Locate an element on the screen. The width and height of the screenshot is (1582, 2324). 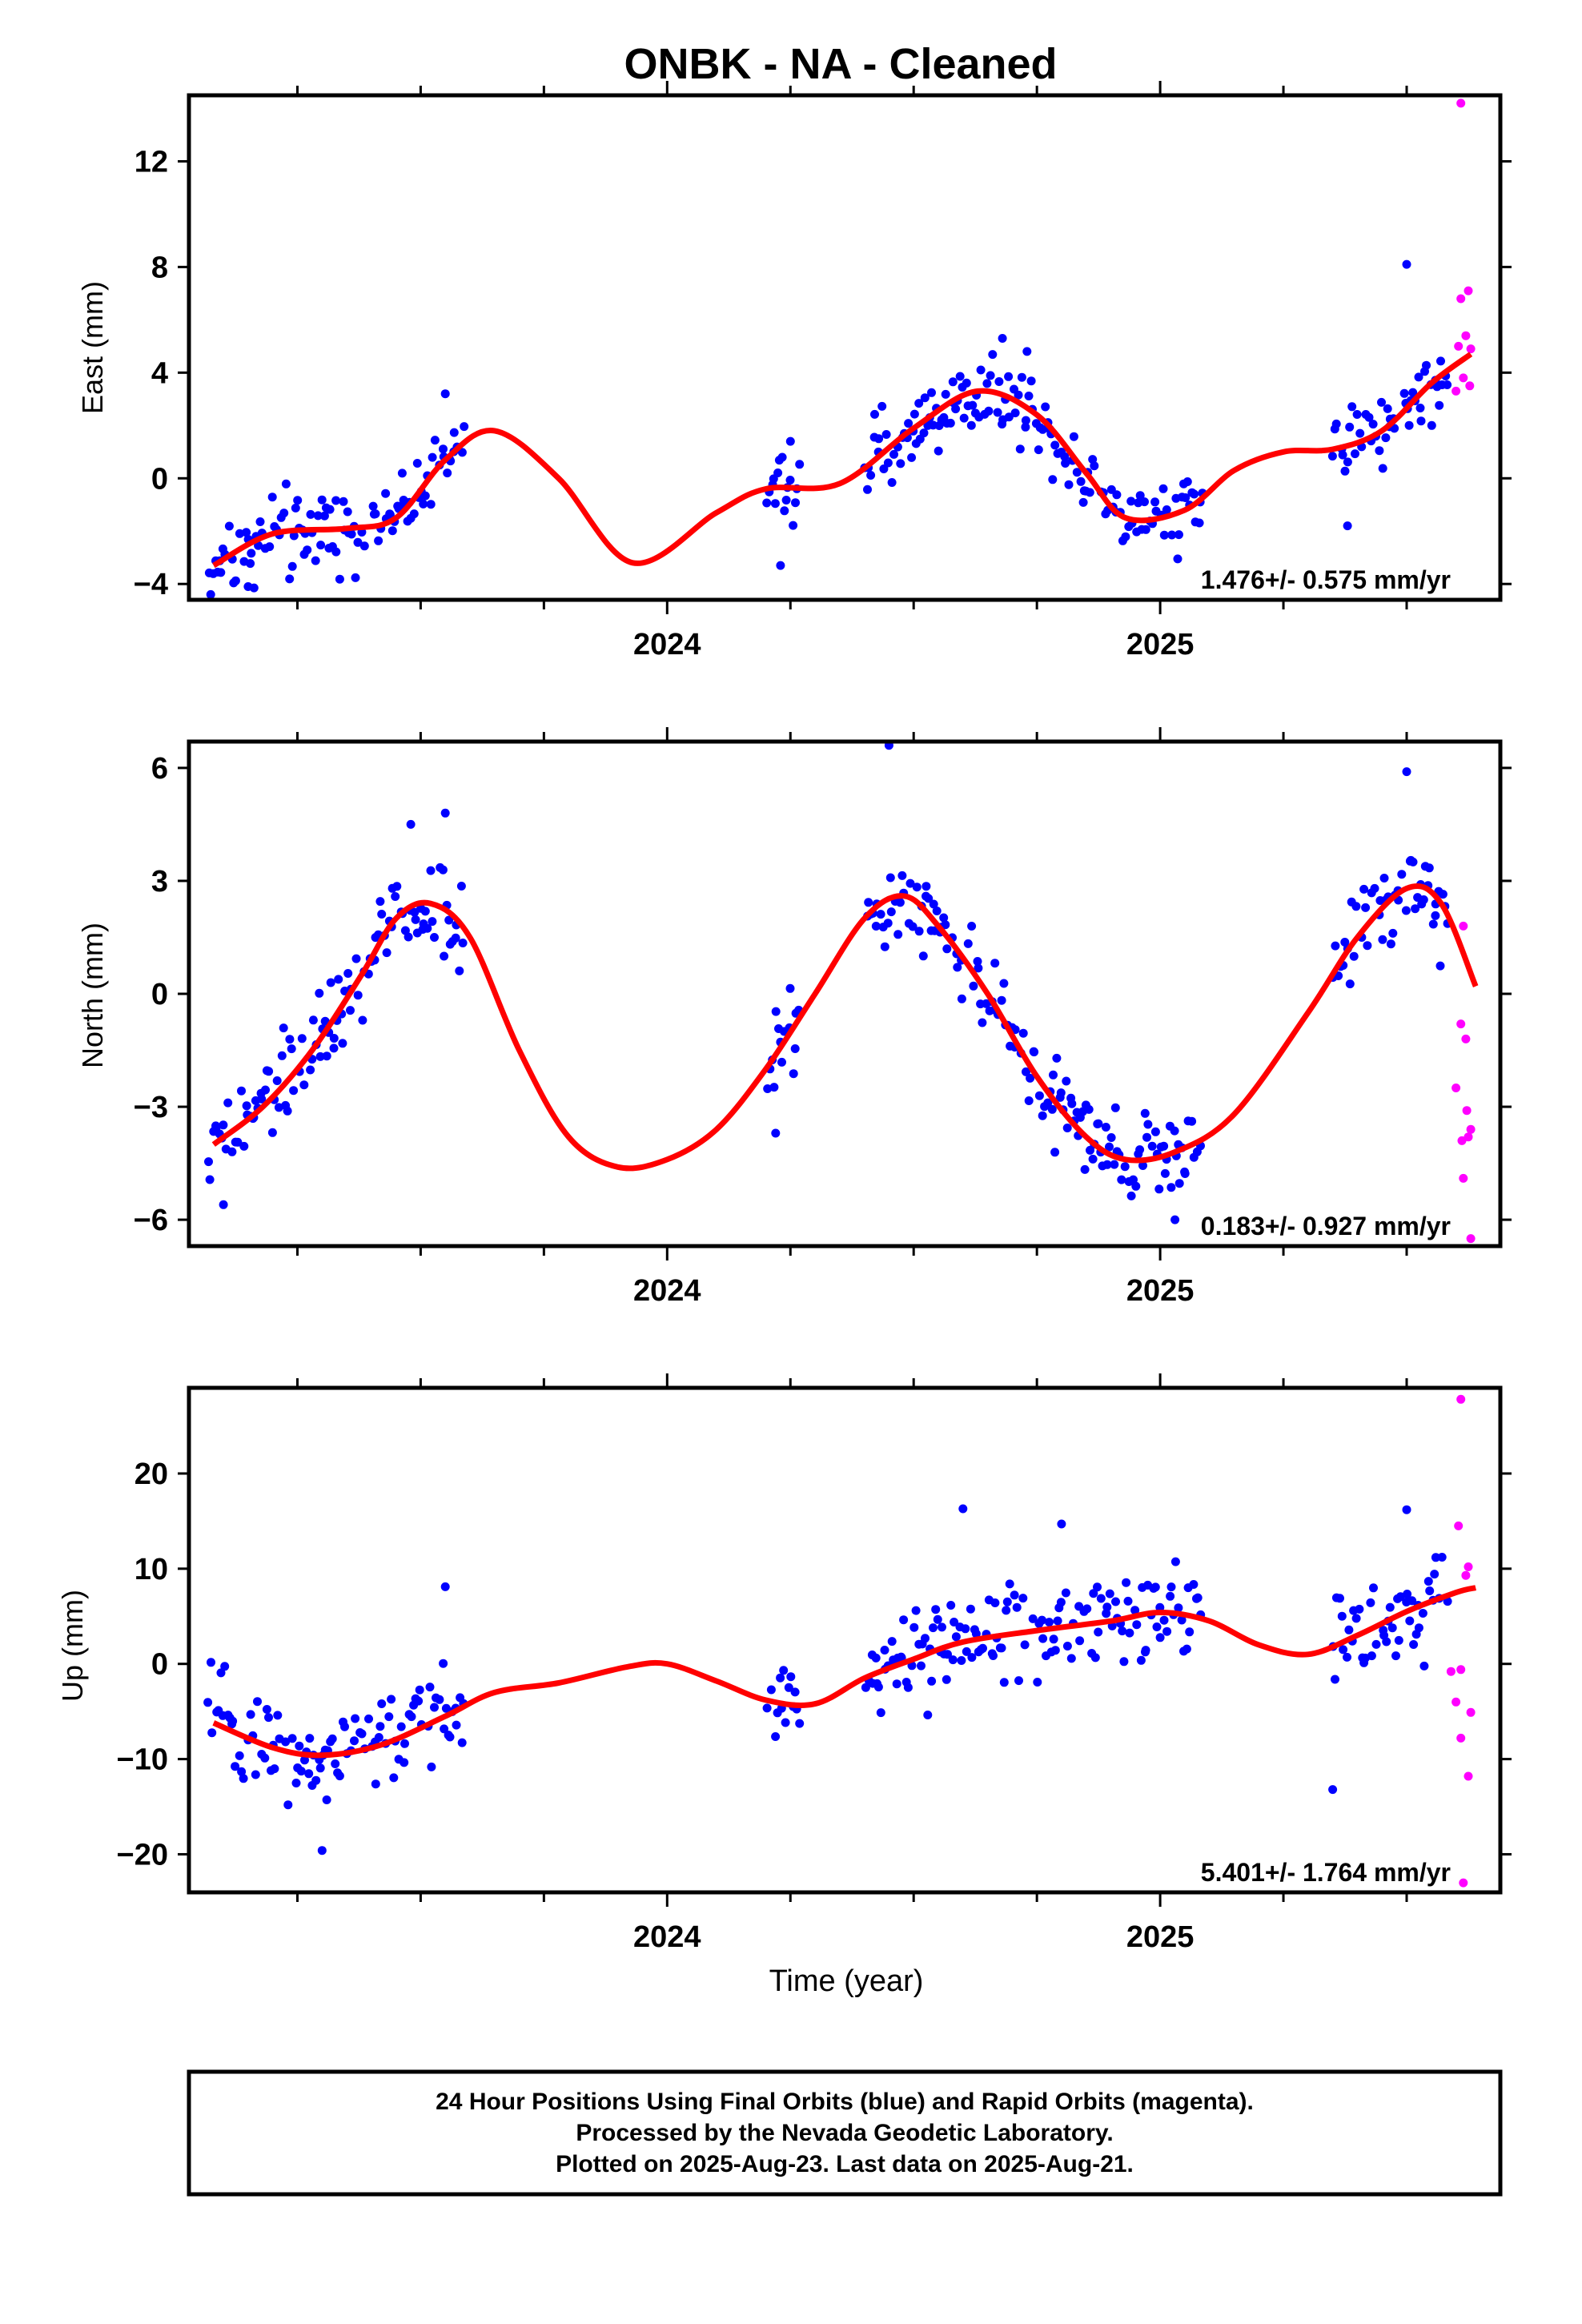
up-ylabel: Up (mm) is located at coordinates (72, 1646).